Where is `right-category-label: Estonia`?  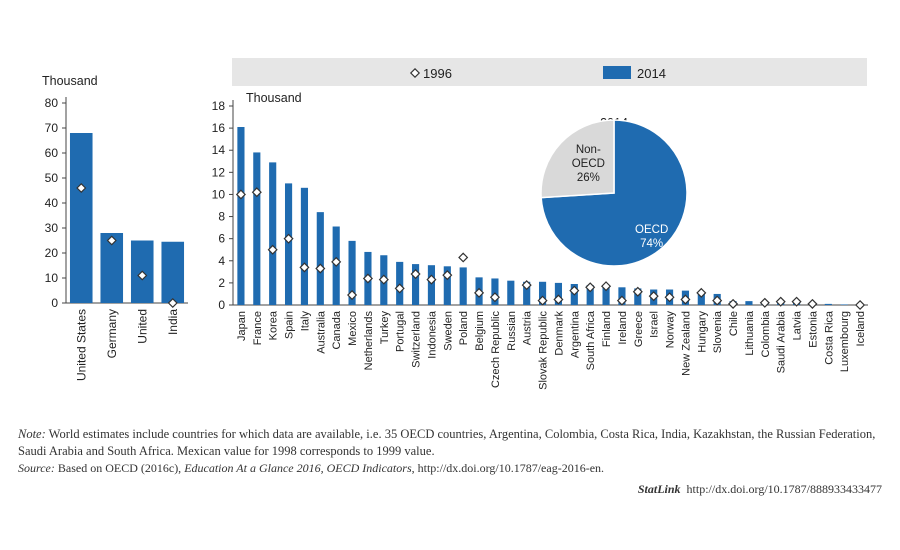
right-category-label: Estonia is located at coordinates (813, 329).